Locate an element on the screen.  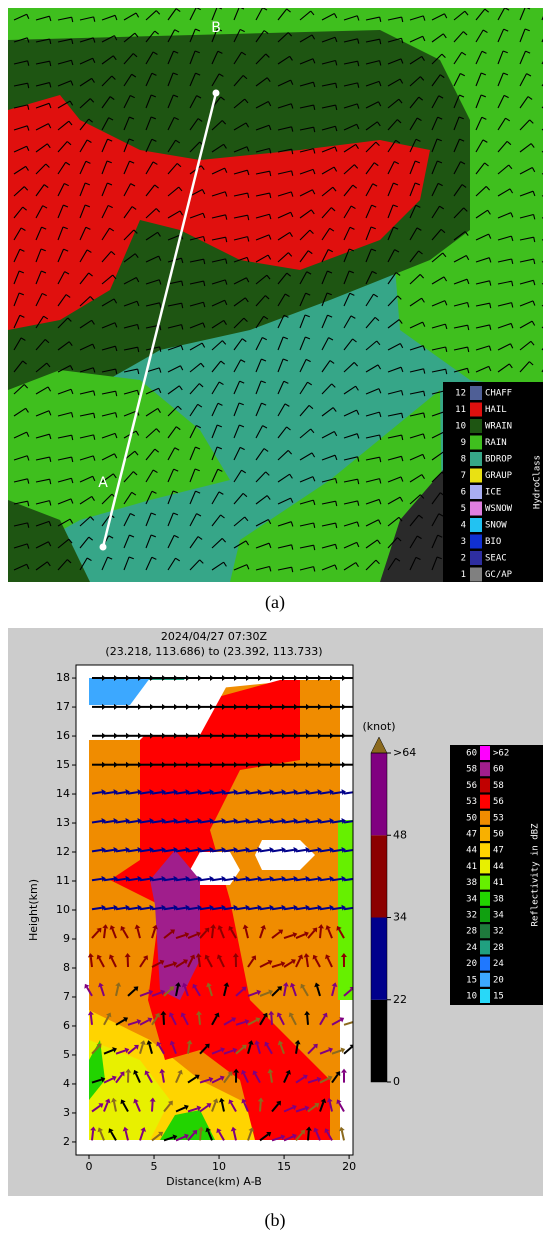
colorbar-tick-label: 22 is located at coordinates (400, 999).